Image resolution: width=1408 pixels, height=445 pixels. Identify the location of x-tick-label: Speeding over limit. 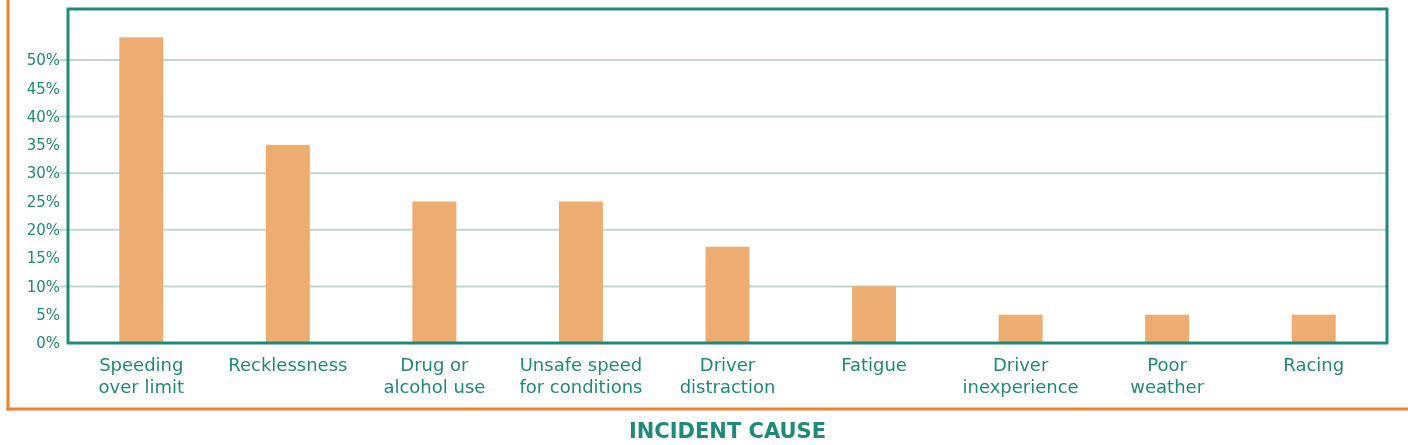
(141, 375).